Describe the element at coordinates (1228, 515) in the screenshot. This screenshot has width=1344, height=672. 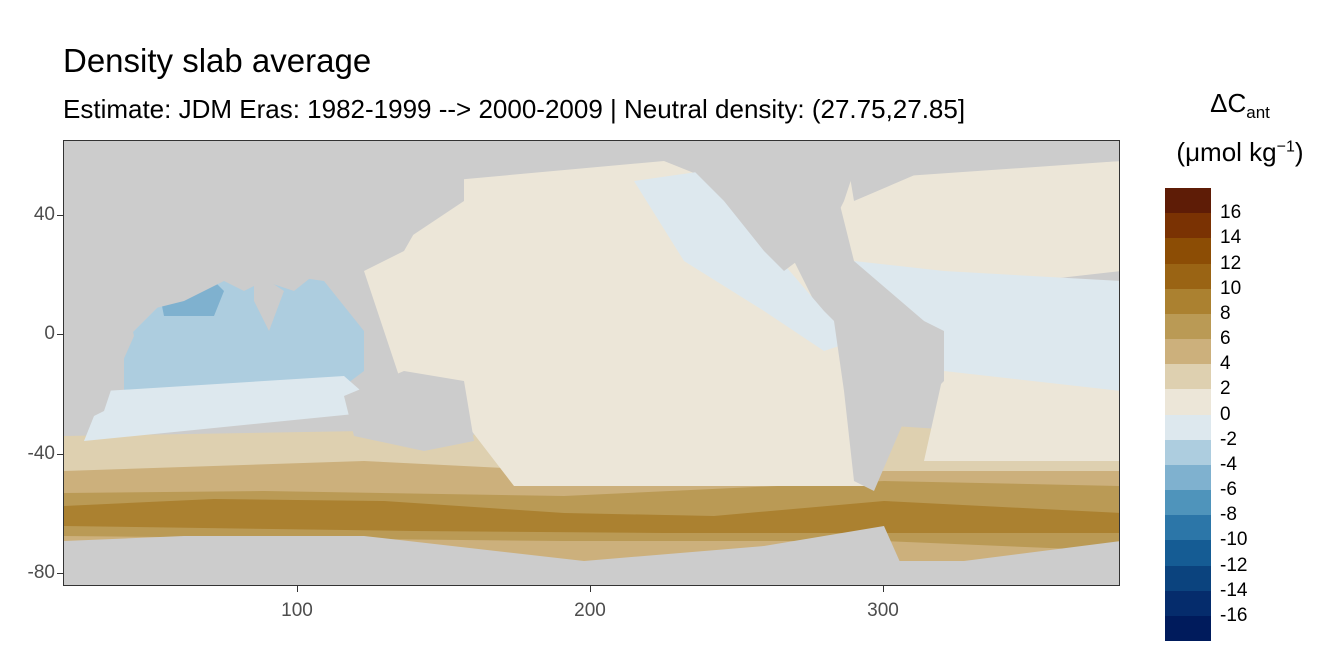
I see `legend-label: -8` at that location.